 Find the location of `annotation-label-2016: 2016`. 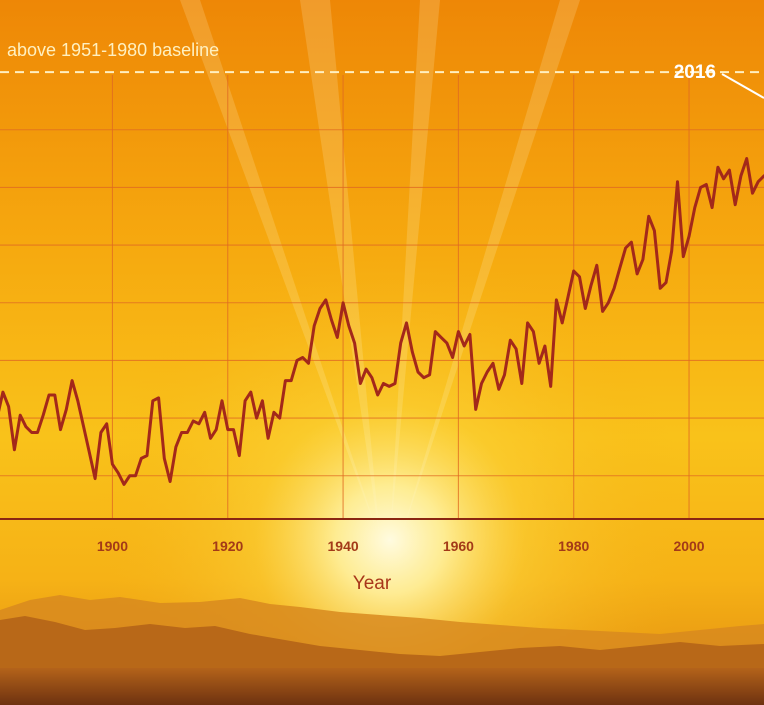

annotation-label-2016: 2016 is located at coordinates (695, 72).